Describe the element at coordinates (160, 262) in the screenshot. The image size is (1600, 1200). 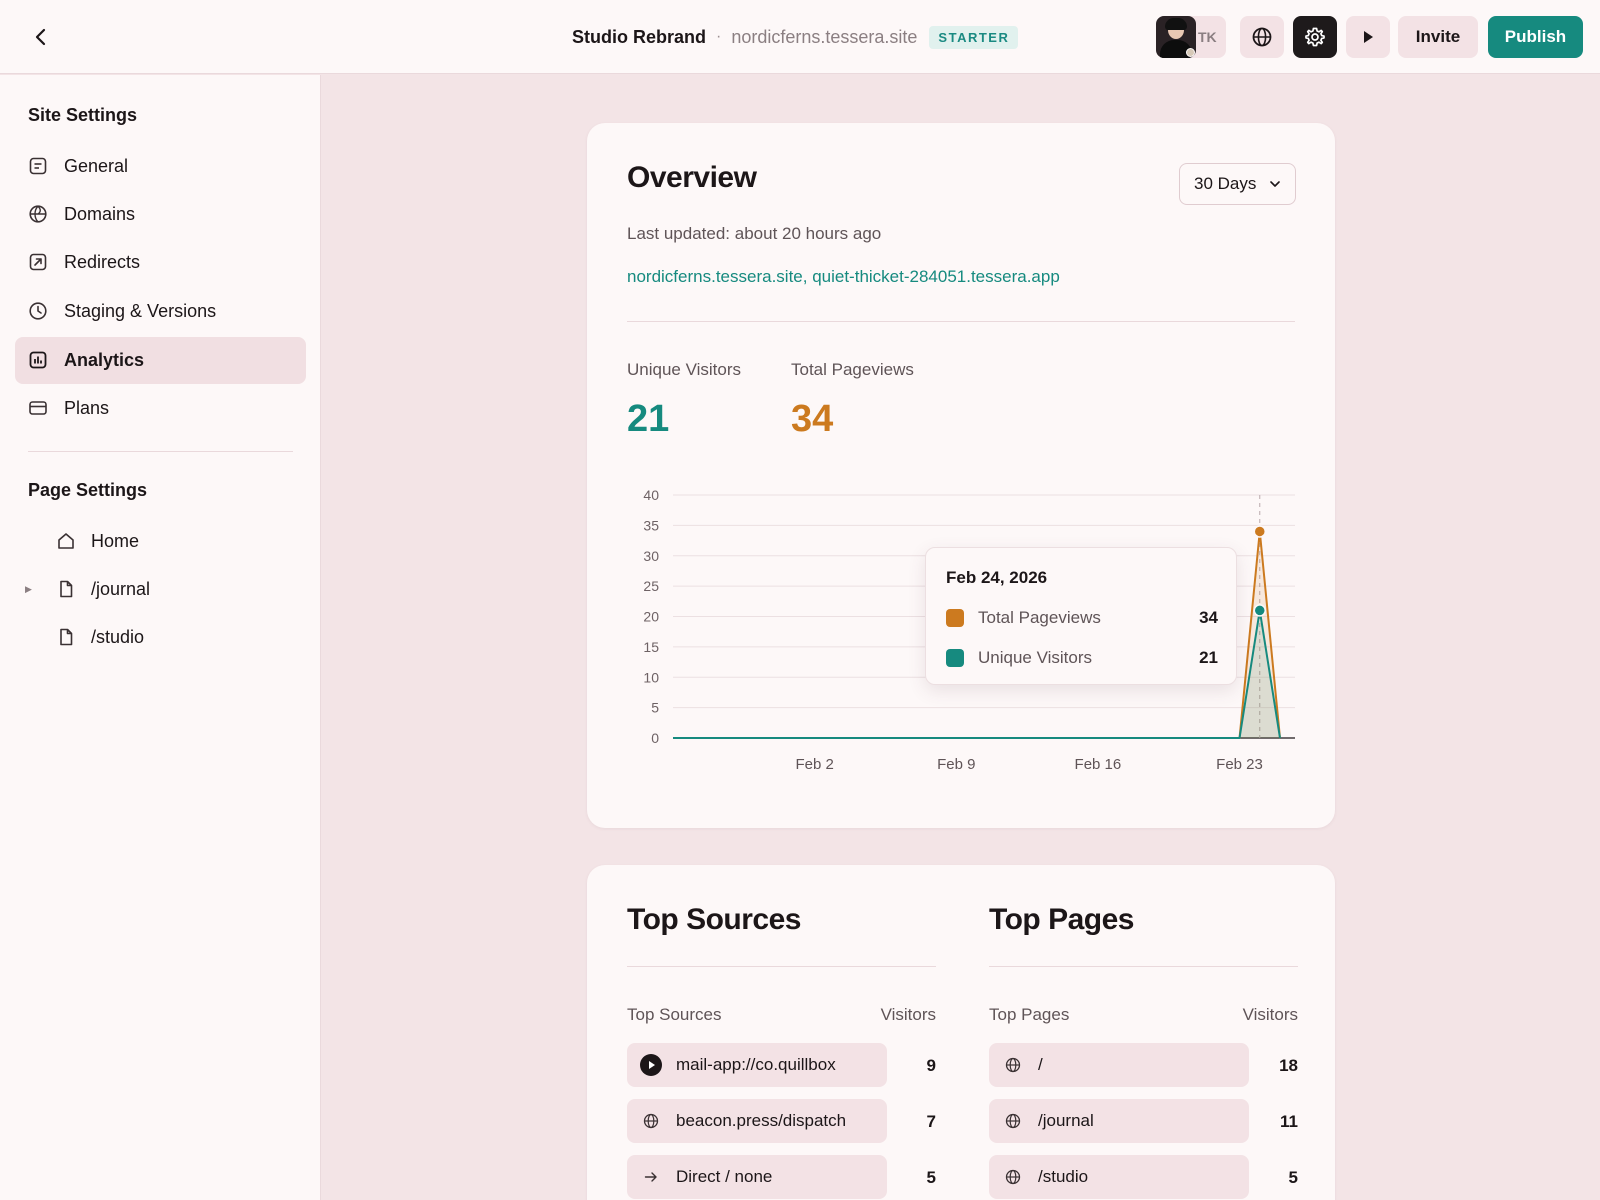
I see `sidebar-item-redirects: Redirects` at that location.